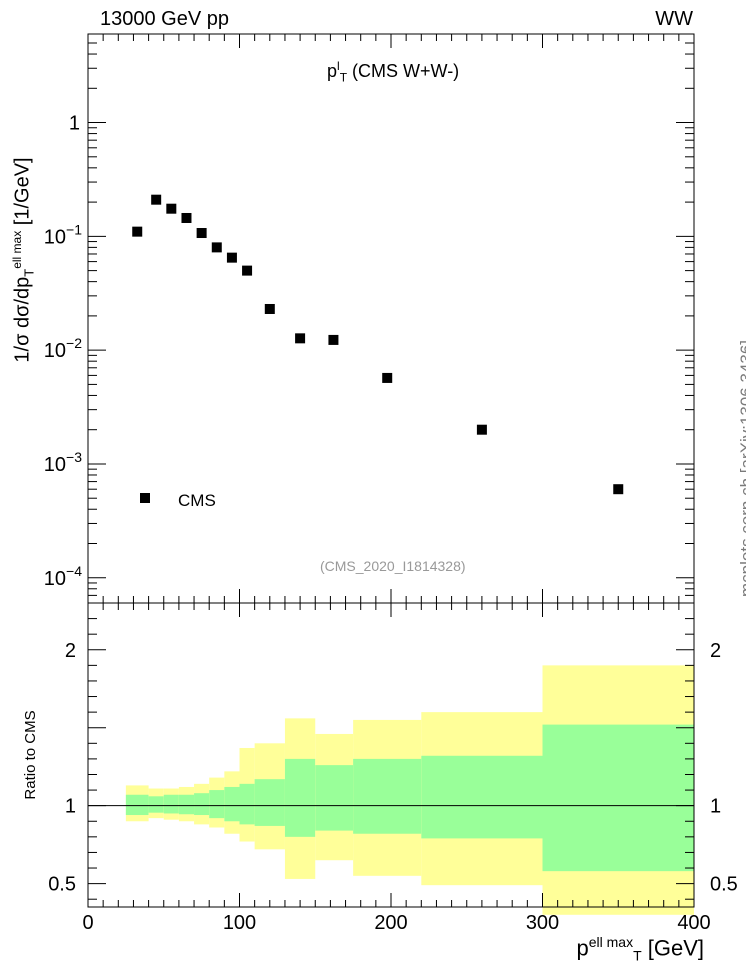 Image resolution: width=746 pixels, height=972 pixels. What do you see at coordinates (29, 272) in the screenshot?
I see `y-axis-label-sub: T` at bounding box center [29, 272].